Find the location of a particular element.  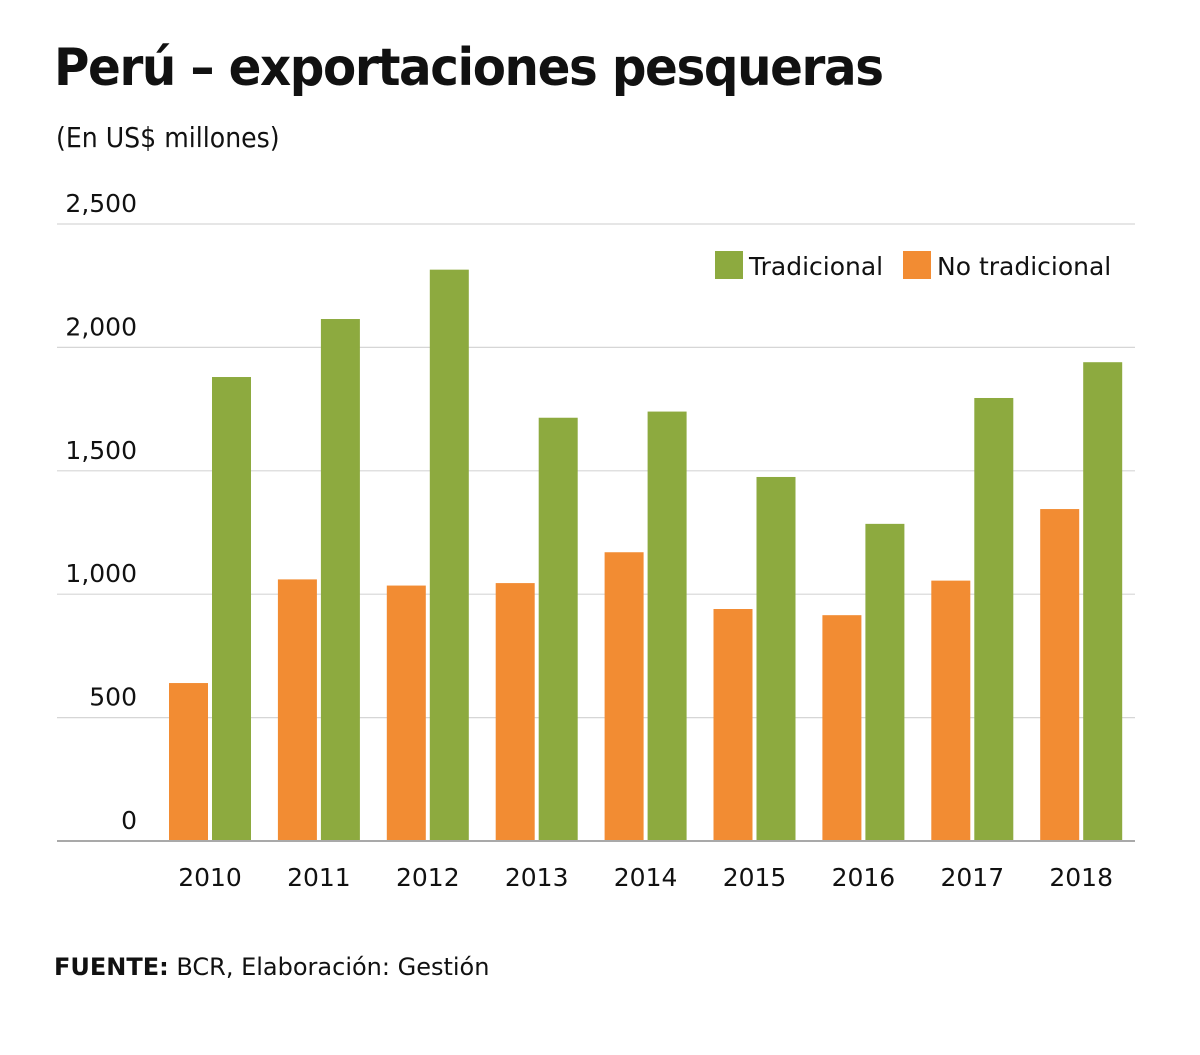

bar-tradicional-2013 is located at coordinates (558, 629).